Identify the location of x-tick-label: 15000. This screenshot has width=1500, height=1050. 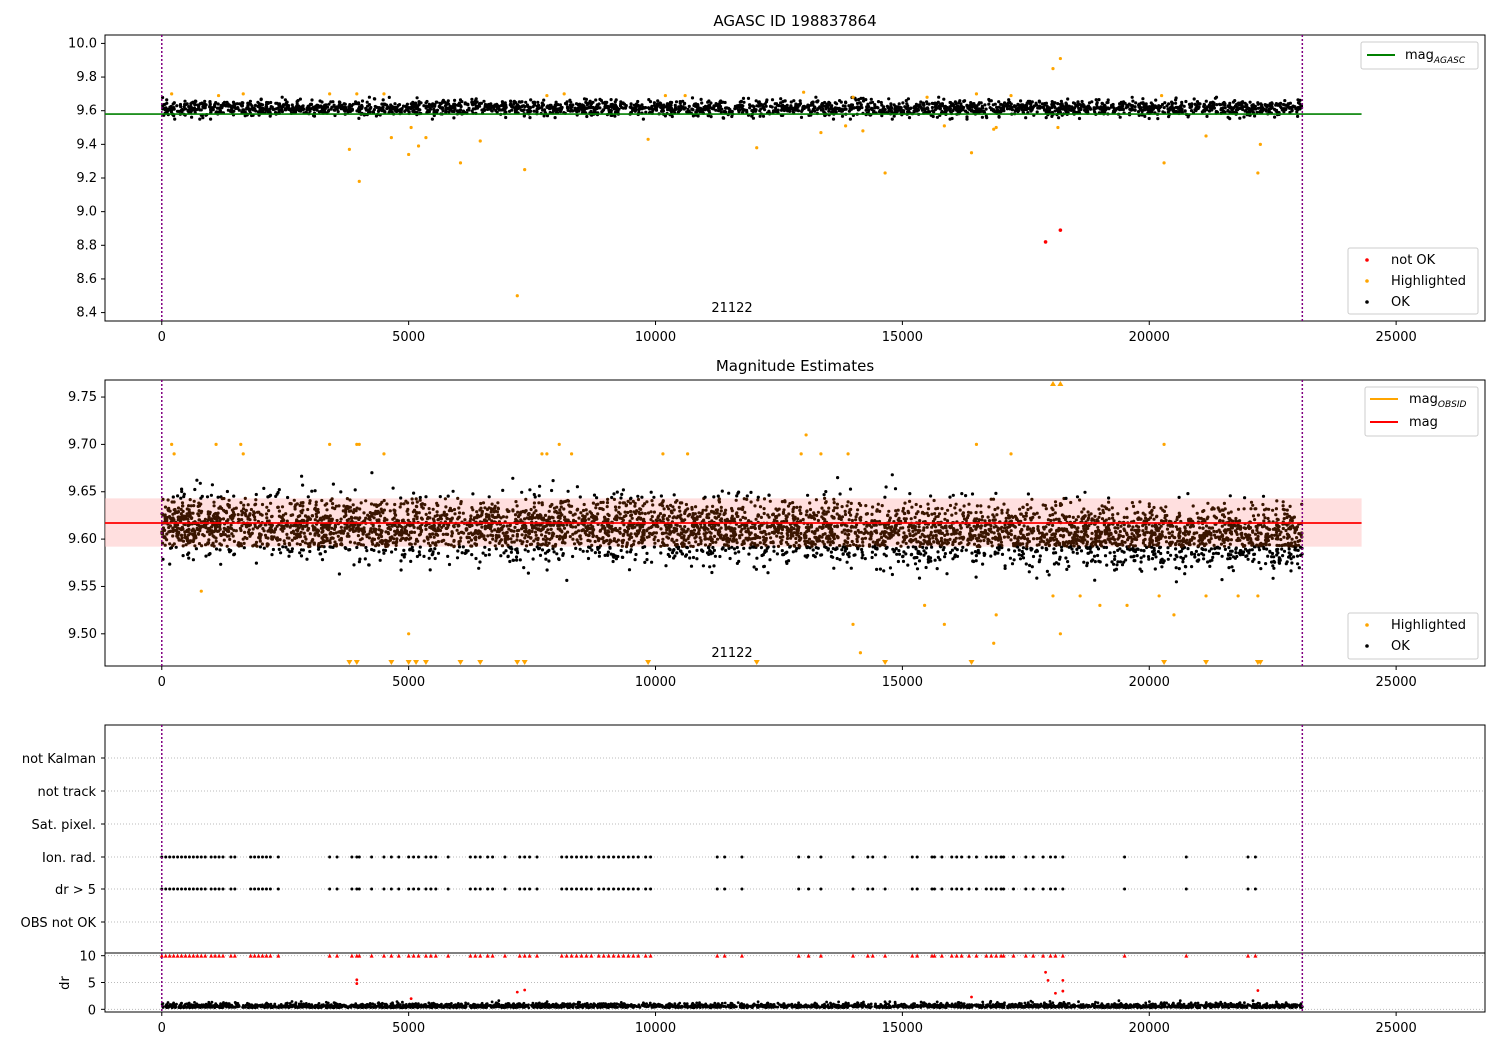
(902, 682).